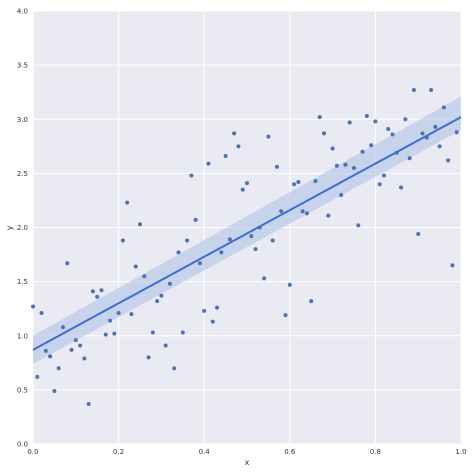  Describe the element at coordinates (22, 336) in the screenshot. I see `y-tick-label: 1.0` at that location.